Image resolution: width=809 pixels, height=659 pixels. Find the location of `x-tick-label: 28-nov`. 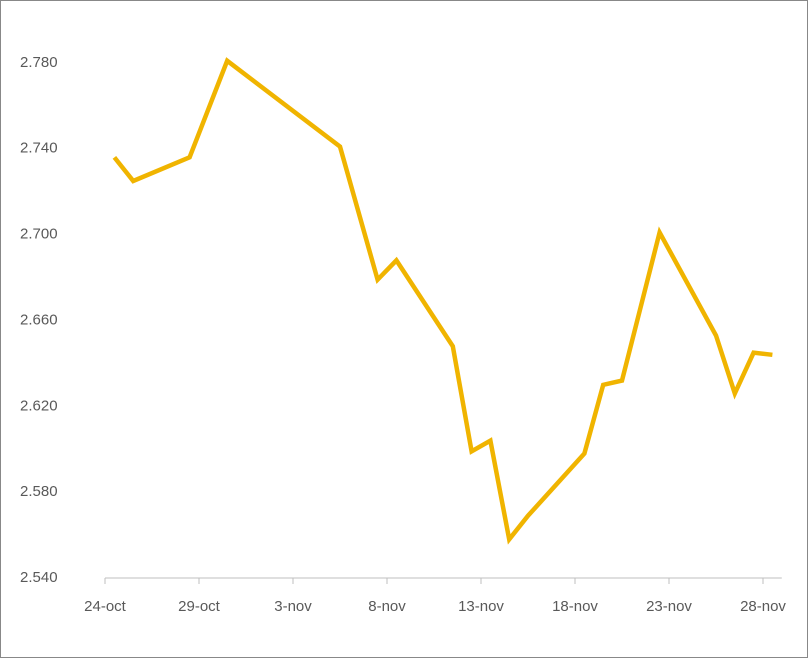

x-tick-label: 28-nov is located at coordinates (763, 606).